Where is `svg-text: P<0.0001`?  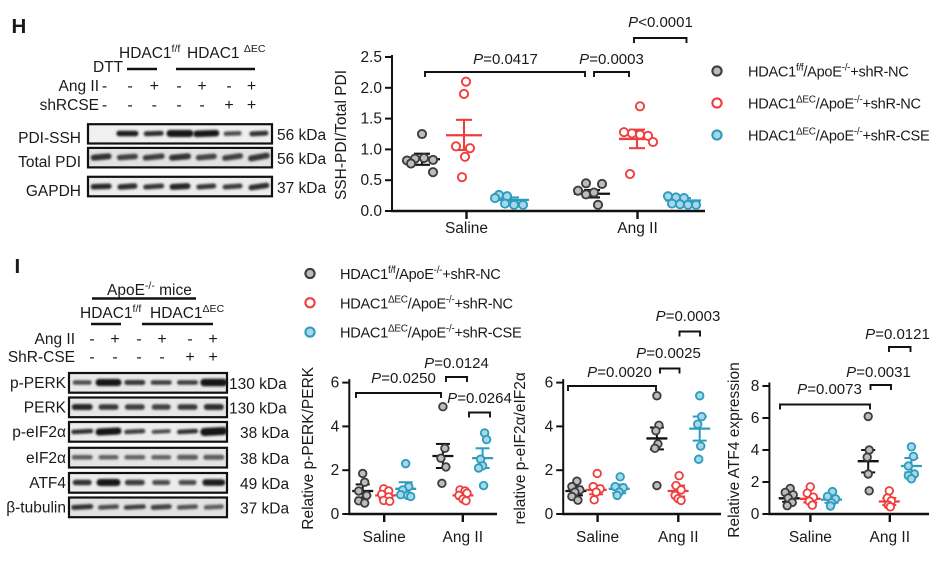 svg-text: P<0.0001 is located at coordinates (660, 22).